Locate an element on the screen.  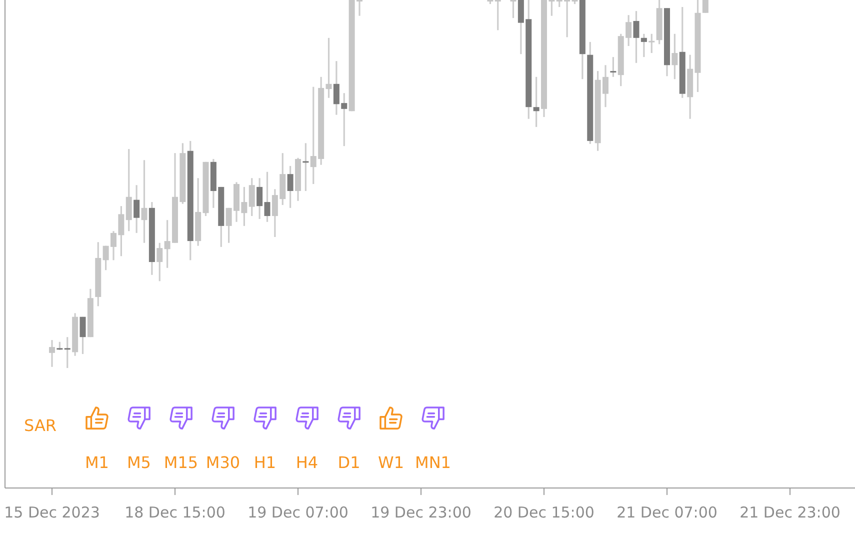
category-label: W1 is located at coordinates (391, 462).